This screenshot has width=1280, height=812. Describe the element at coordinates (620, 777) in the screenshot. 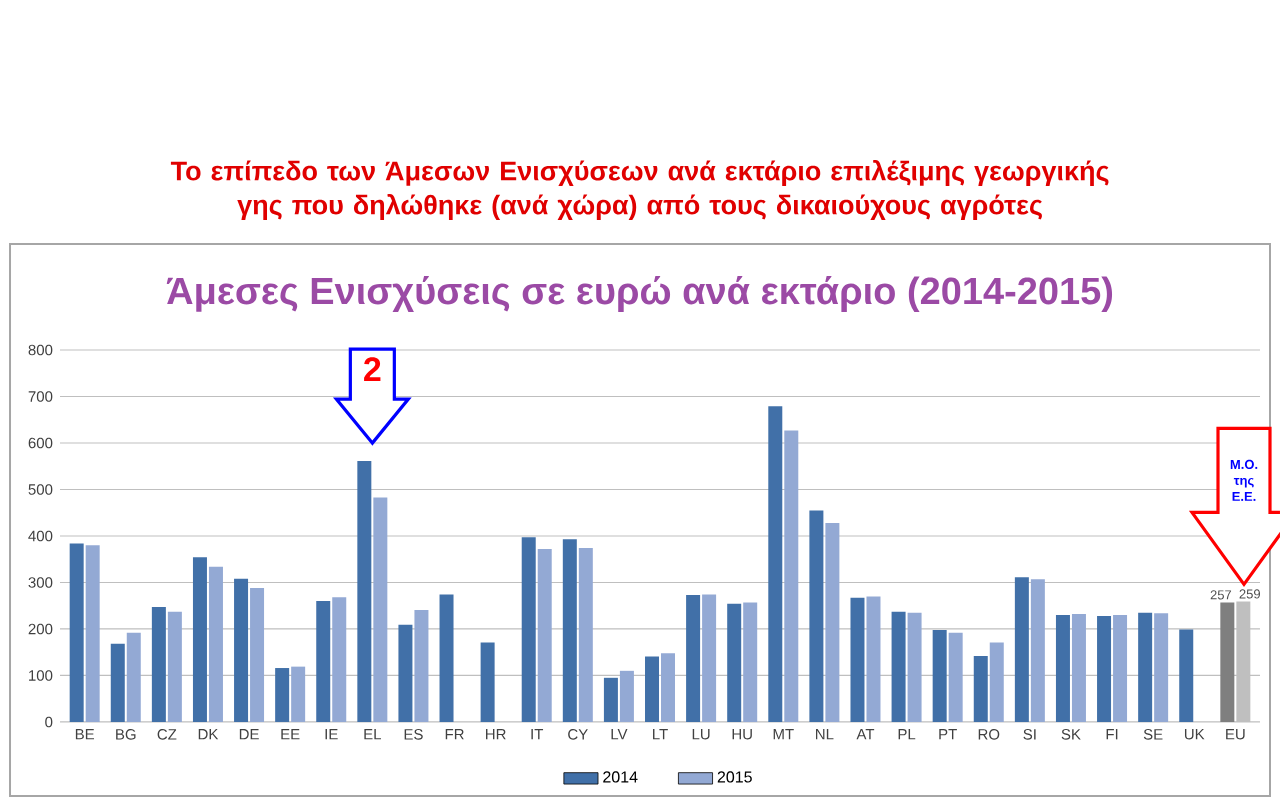

I see `legend-label: 2014` at that location.